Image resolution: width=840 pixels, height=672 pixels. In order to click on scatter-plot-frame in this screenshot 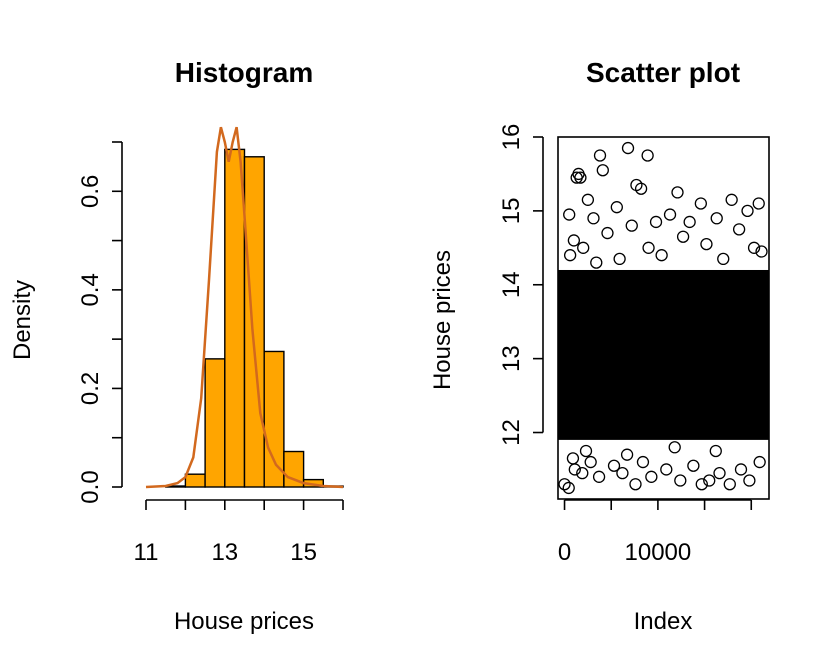, I will do `click(663, 318)`.